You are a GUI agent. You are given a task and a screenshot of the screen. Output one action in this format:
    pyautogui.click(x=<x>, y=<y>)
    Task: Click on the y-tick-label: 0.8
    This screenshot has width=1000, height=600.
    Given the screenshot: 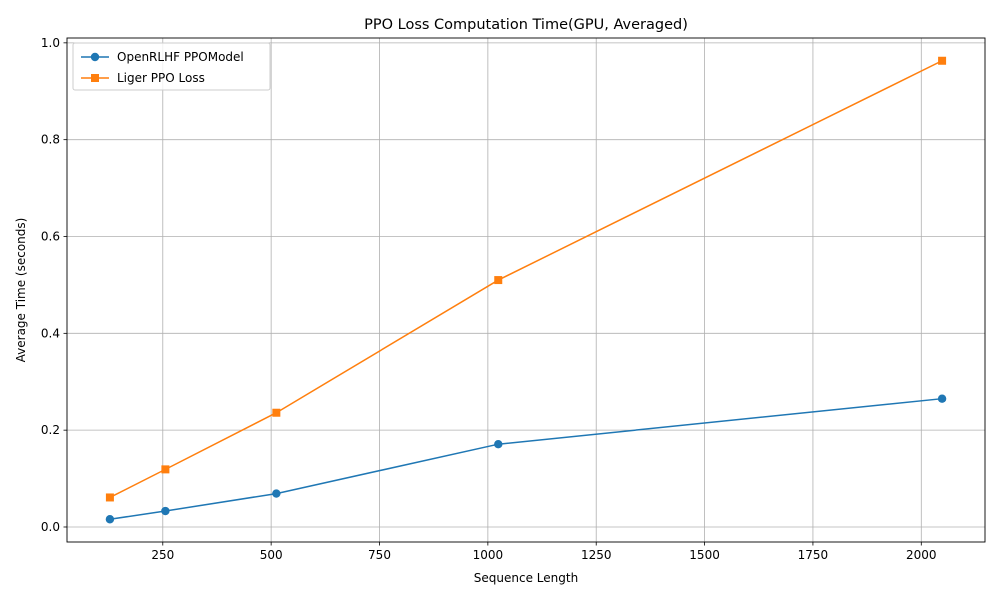 What is the action you would take?
    pyautogui.click(x=50, y=140)
    